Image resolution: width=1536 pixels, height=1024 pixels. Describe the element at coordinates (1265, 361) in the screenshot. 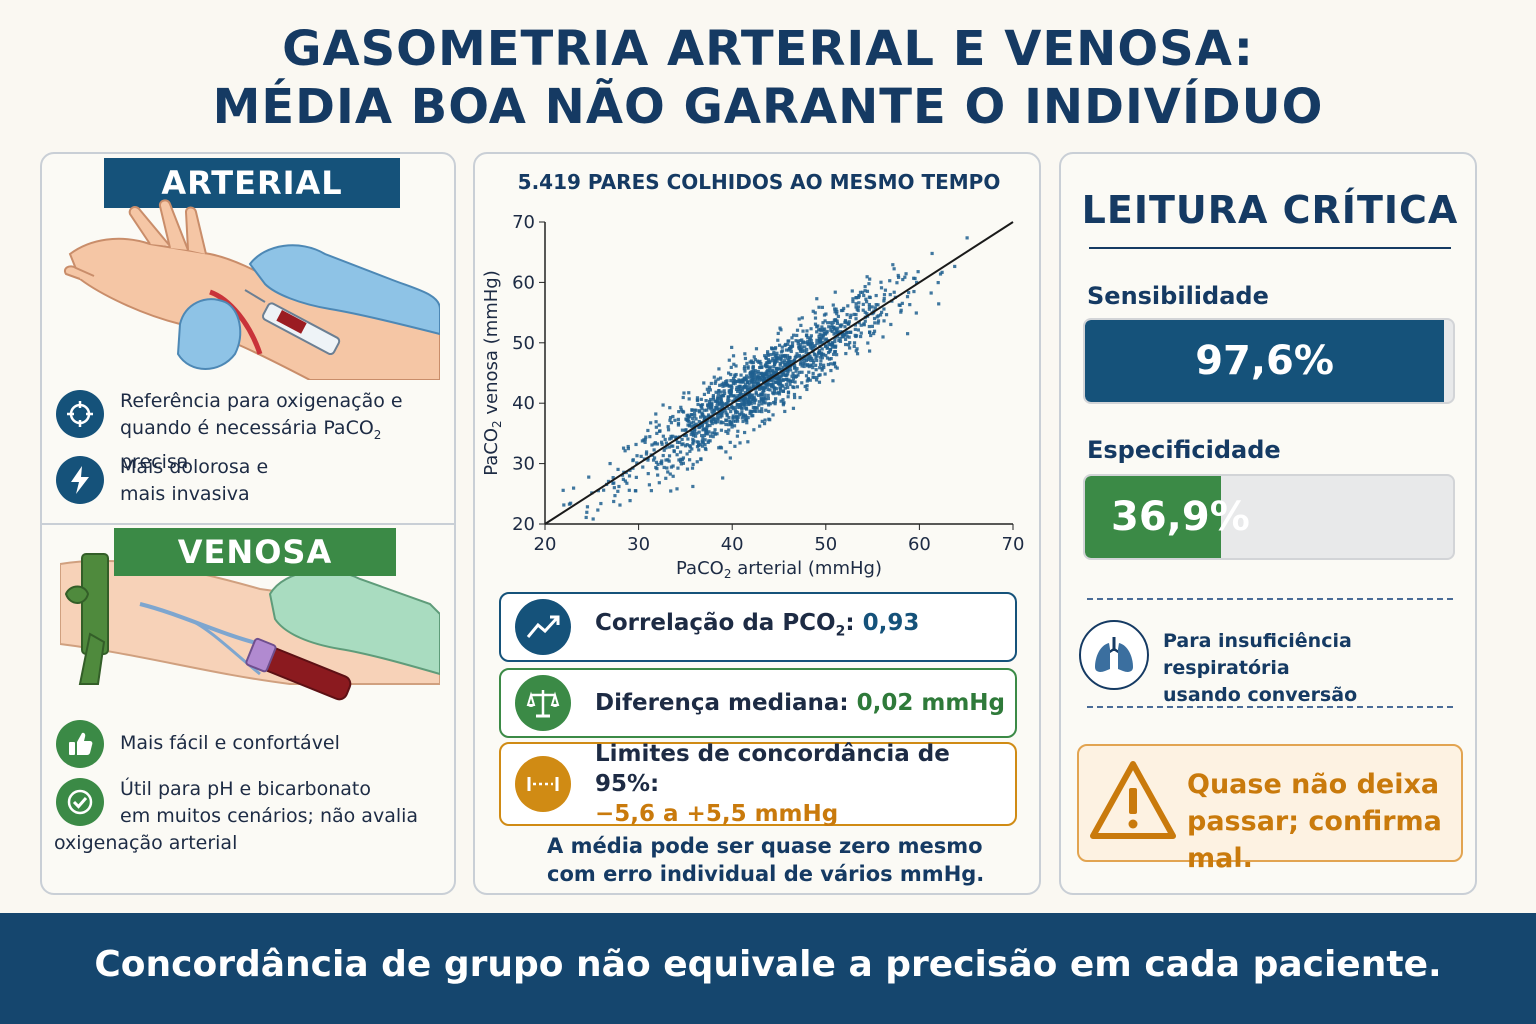

I see `sensitivity-bar-fill: 97,6%` at that location.